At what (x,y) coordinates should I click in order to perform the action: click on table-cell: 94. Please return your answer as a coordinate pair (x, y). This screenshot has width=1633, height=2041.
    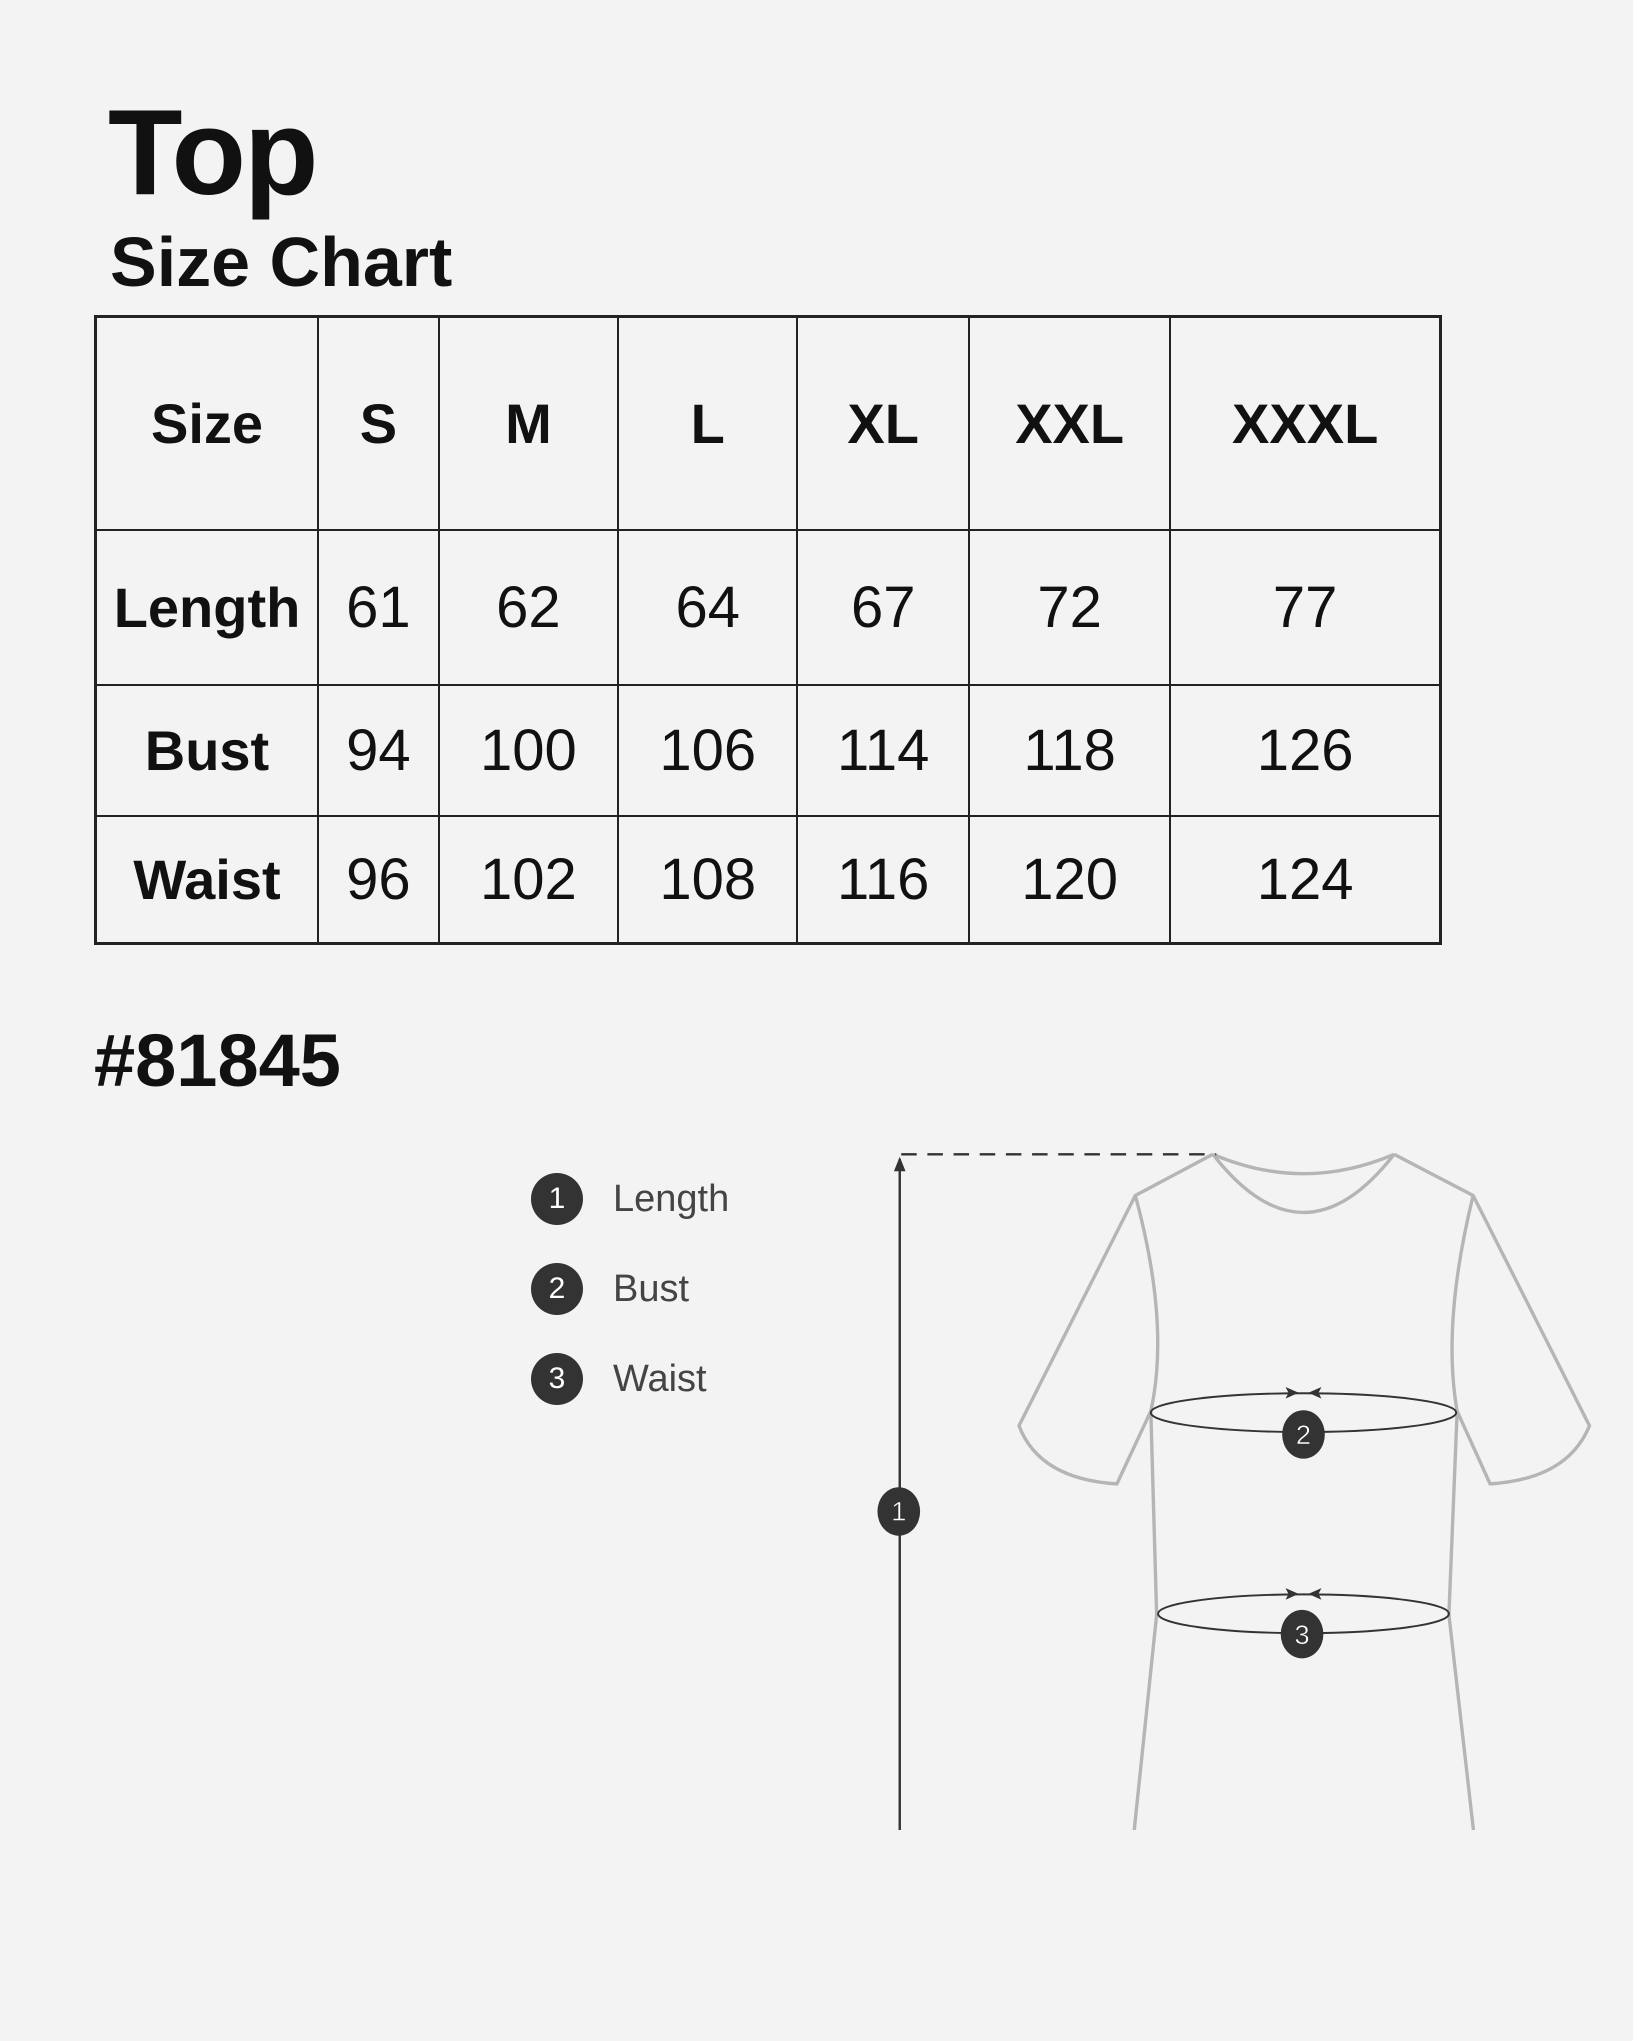
    Looking at the image, I should click on (378, 751).